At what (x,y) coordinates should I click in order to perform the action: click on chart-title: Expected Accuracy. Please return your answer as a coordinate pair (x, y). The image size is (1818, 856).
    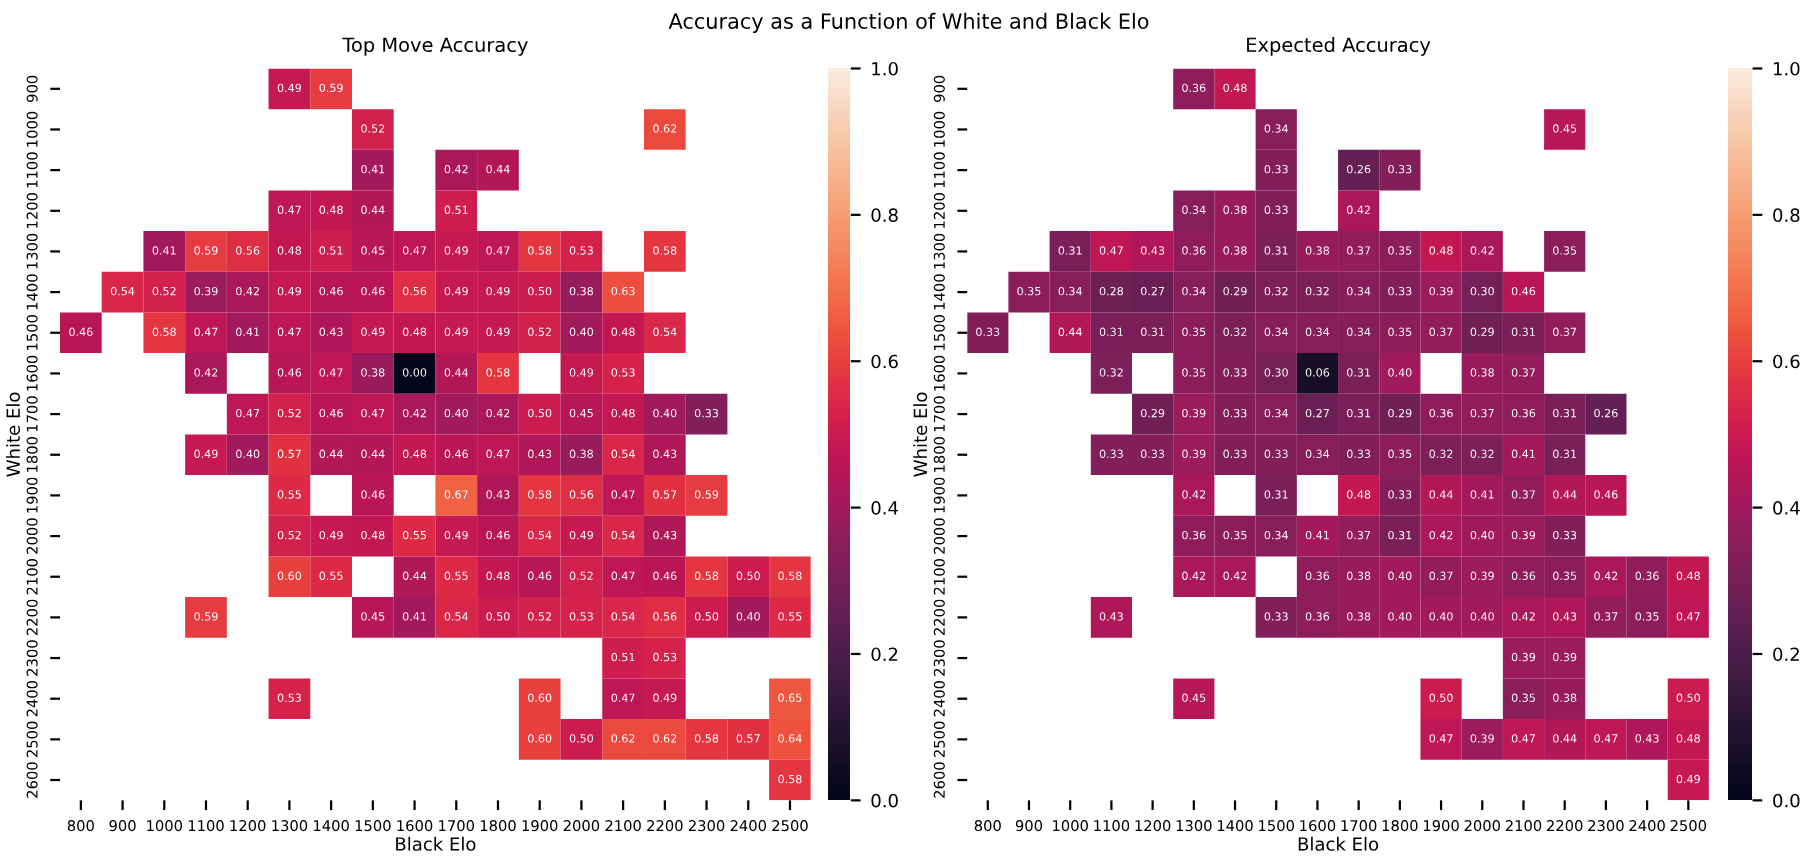
    Looking at the image, I should click on (1339, 46).